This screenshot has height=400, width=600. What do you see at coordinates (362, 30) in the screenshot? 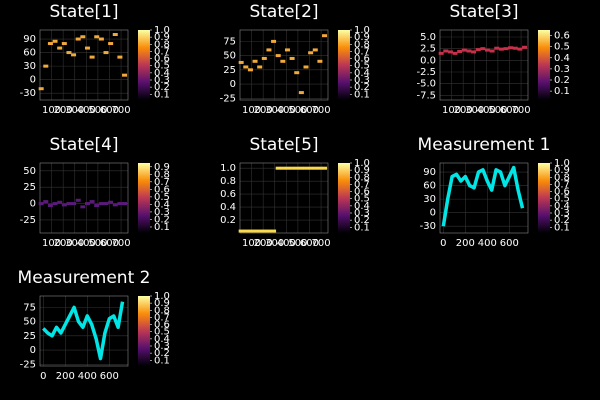
I see `colorbar-tick-label: 1.0` at bounding box center [362, 30].